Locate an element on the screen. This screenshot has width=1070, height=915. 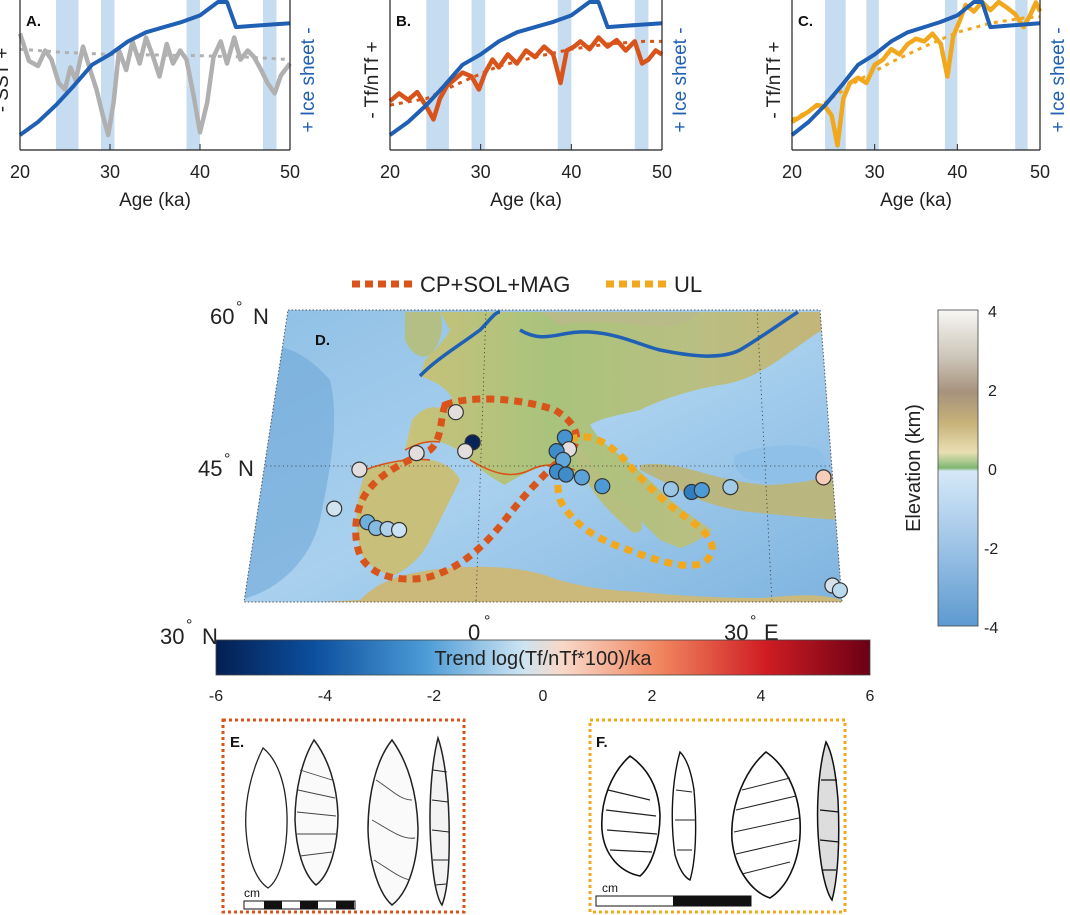
land-scandinavia is located at coordinates (620, 319).